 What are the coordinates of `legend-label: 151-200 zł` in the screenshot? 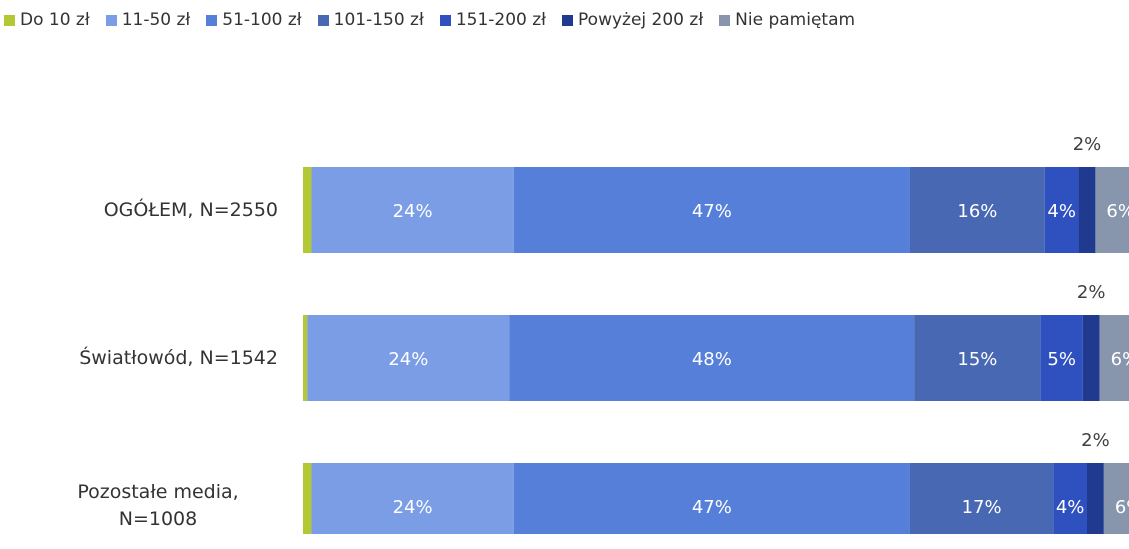 It's located at (501, 20).